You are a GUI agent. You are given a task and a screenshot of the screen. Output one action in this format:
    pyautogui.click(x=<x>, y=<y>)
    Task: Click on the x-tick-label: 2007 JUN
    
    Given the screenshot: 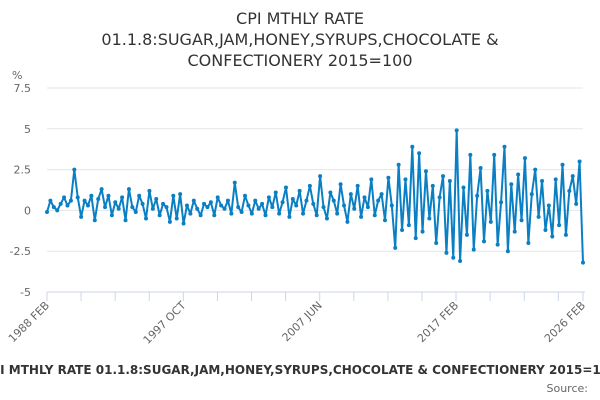 What is the action you would take?
    pyautogui.click(x=302, y=321)
    